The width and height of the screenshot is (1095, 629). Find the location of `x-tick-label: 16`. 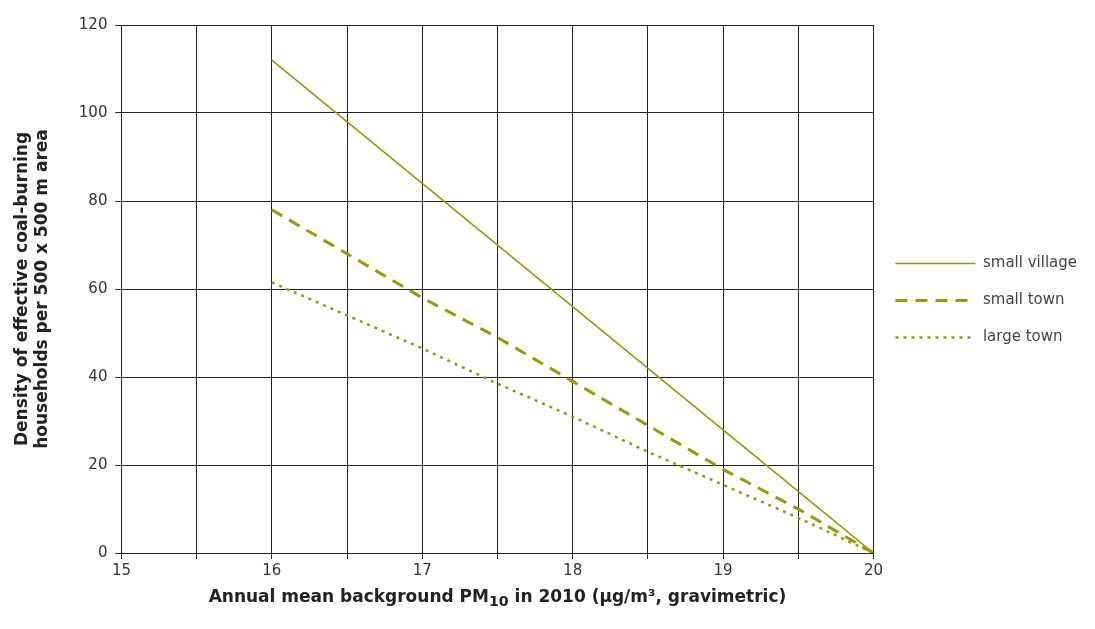

x-tick-label: 16 is located at coordinates (272, 569).